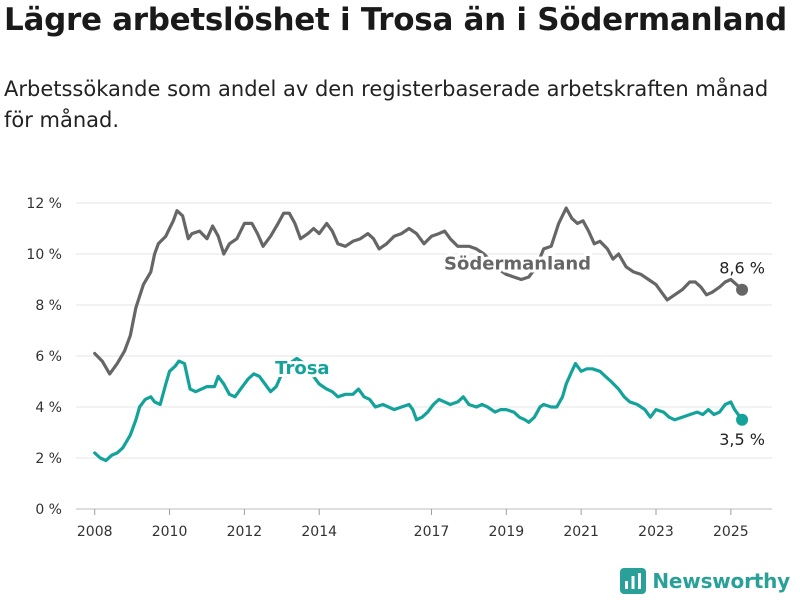 The image size is (800, 600). What do you see at coordinates (656, 532) in the screenshot?
I see `x-tick-label: 2023` at bounding box center [656, 532].